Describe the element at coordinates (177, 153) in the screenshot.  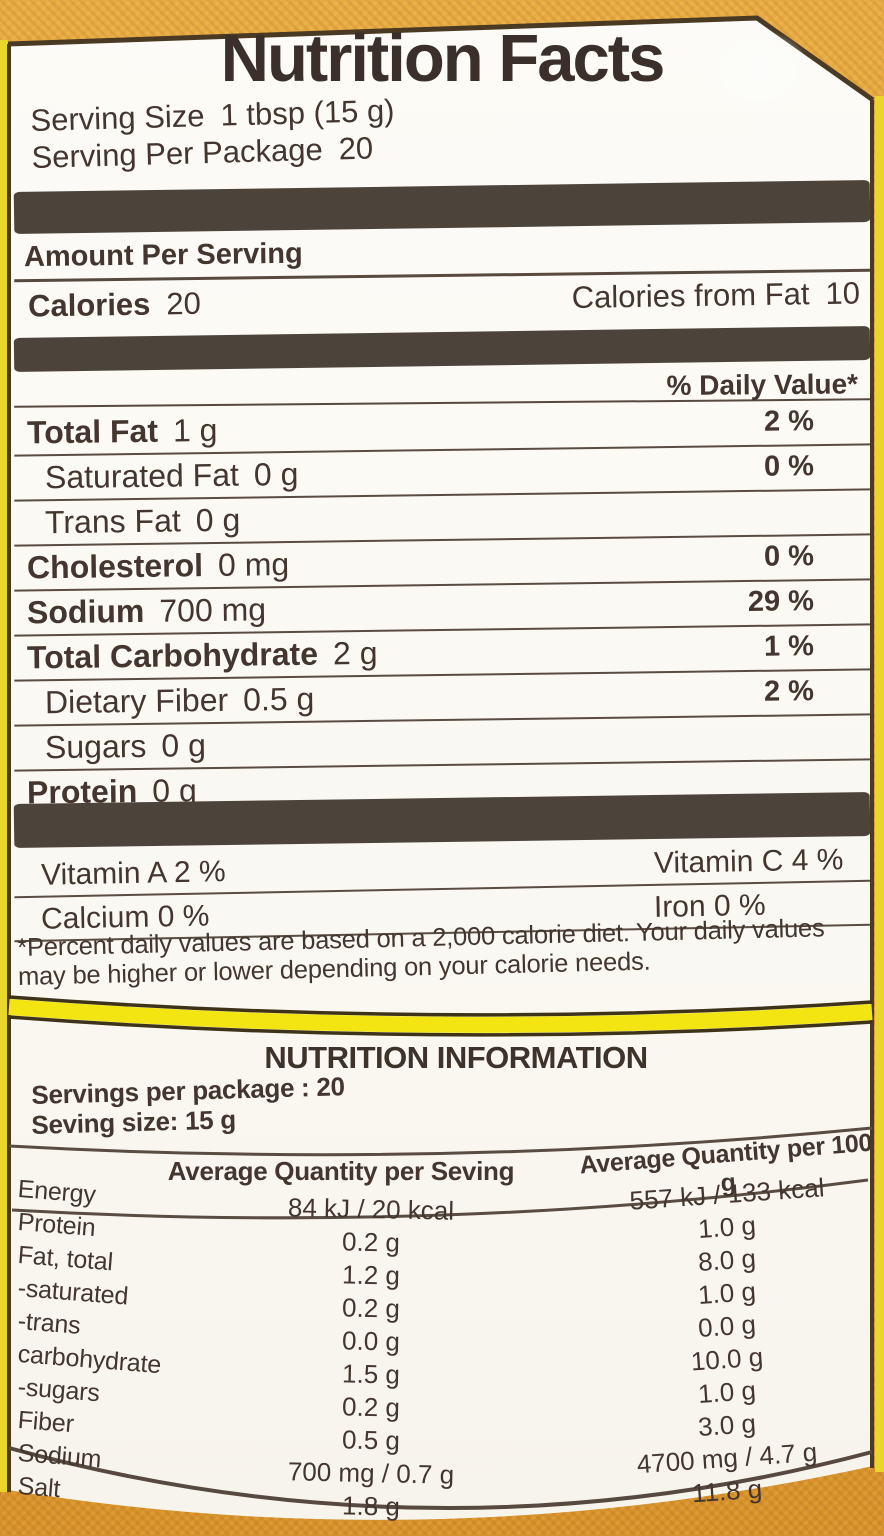
I see `servings-per-package-label: Serving Per Package` at that location.